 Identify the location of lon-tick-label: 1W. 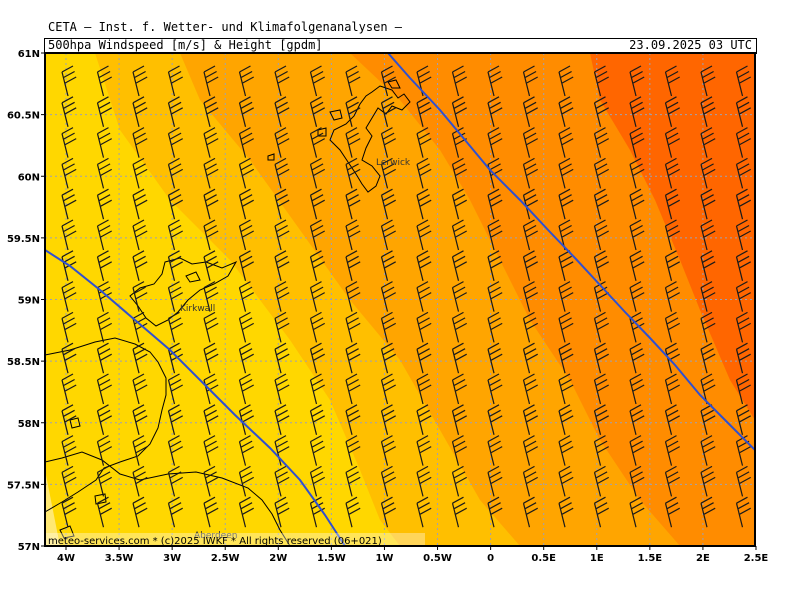
(384, 558).